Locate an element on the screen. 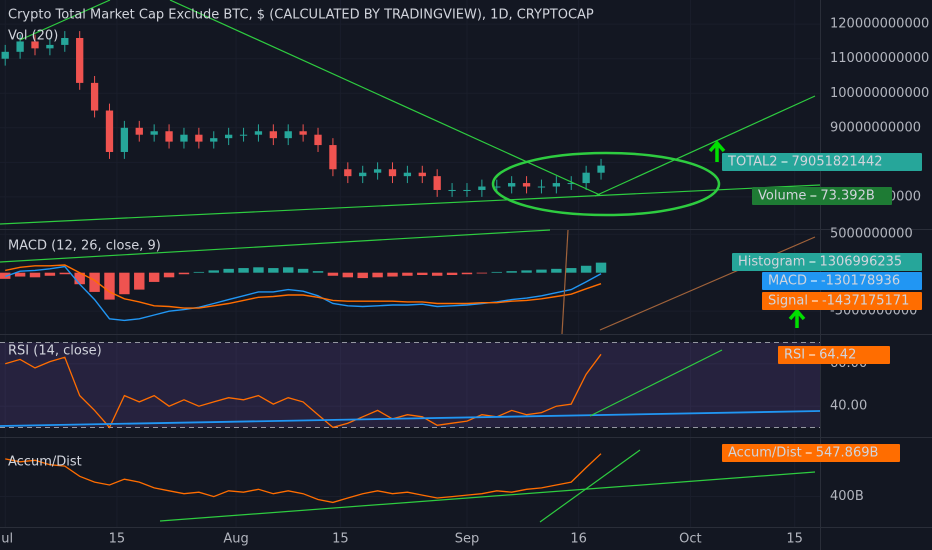 The width and height of the screenshot is (932, 550). y-tick-label: 100000000000 is located at coordinates (879, 93).